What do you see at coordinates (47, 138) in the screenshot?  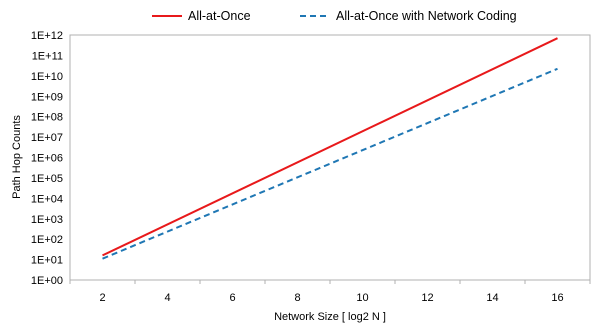 I see `y-tick-label: 1E+07` at bounding box center [47, 138].